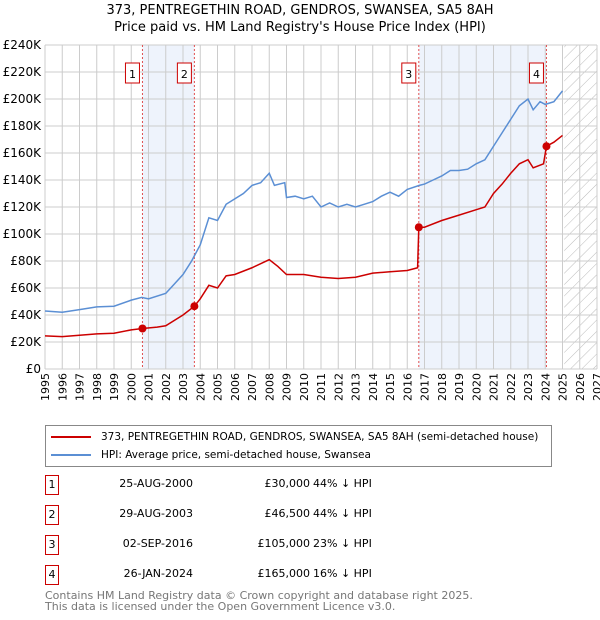  What do you see at coordinates (245, 575) in the screenshot?
I see `transaction-row: 4 26-JAN-2024 £165,000 16% ↓ HPI` at bounding box center [245, 575].